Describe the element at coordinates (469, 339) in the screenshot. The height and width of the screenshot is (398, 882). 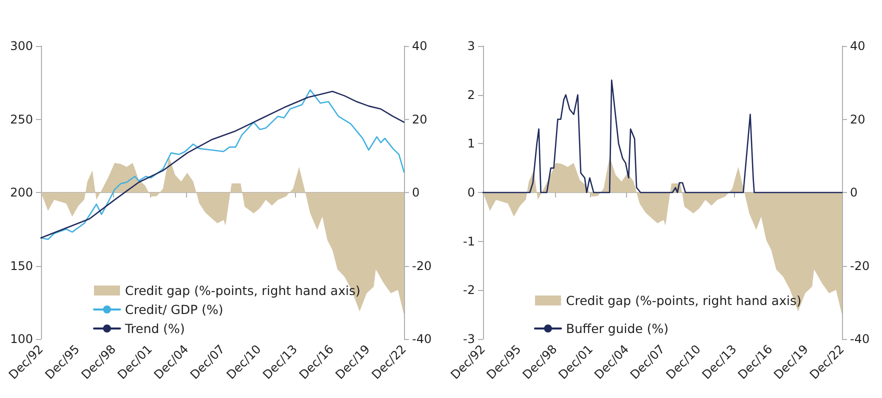
I see `y-tick-label: -3` at that location.